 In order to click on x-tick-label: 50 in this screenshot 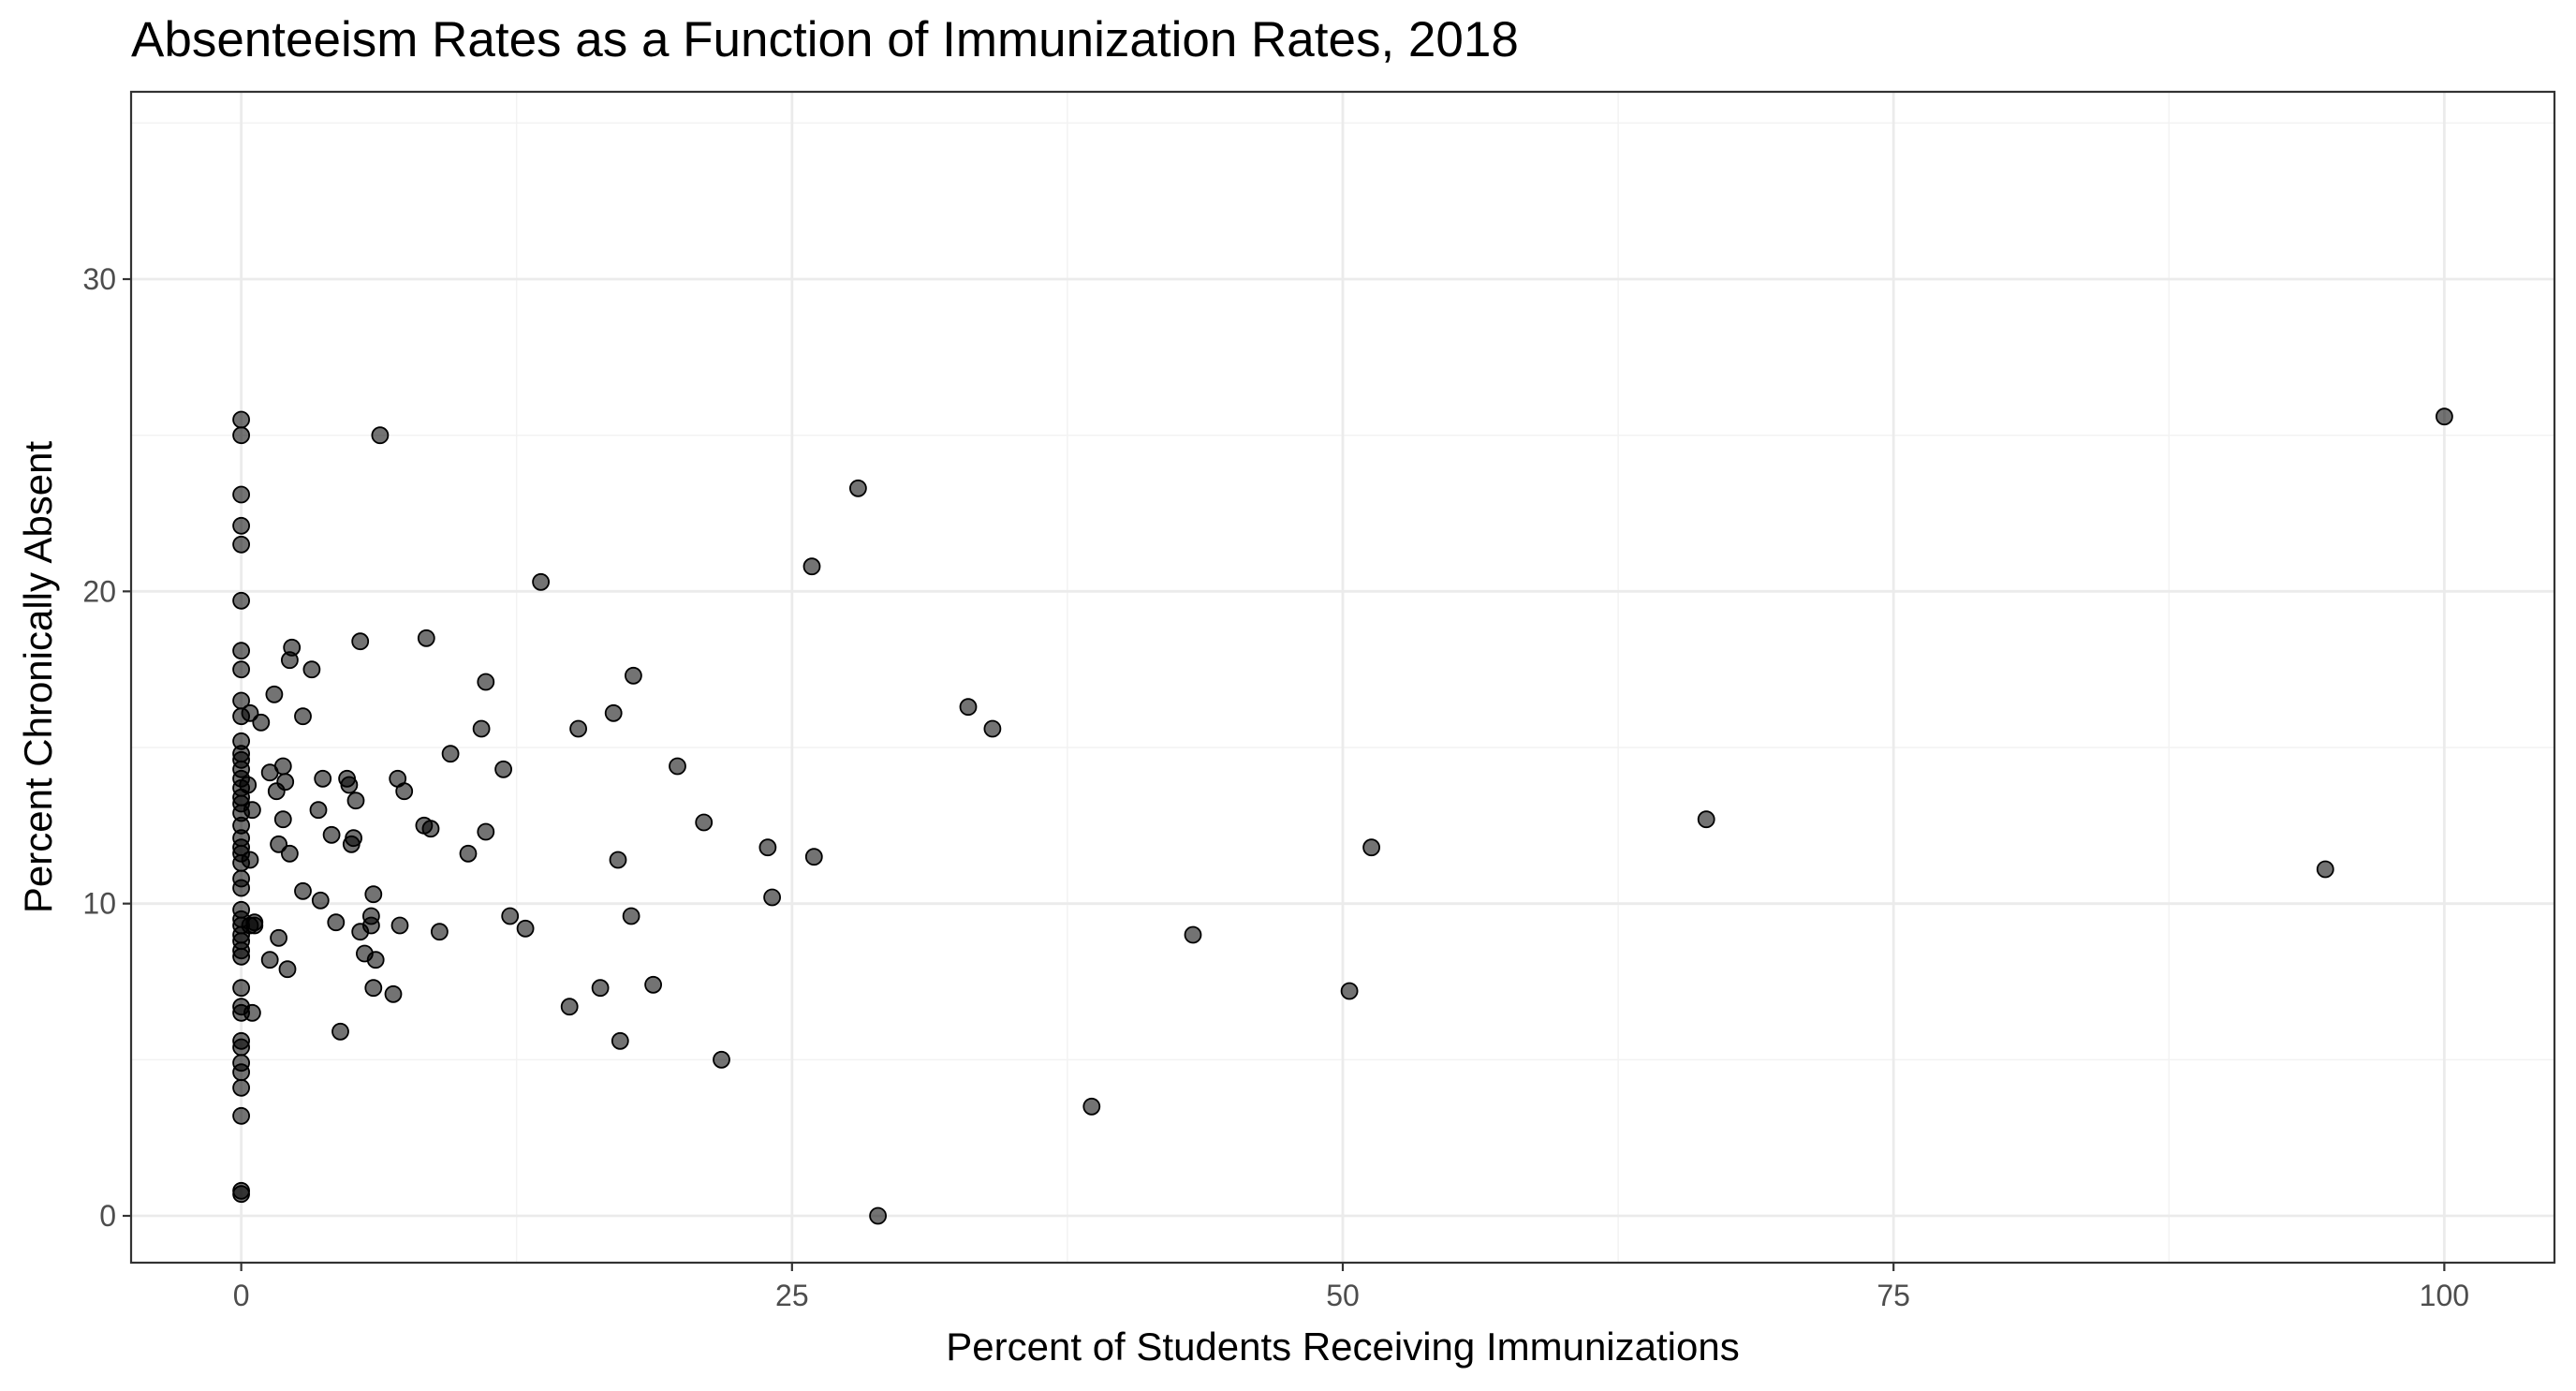, I will do `click(1343, 1296)`.